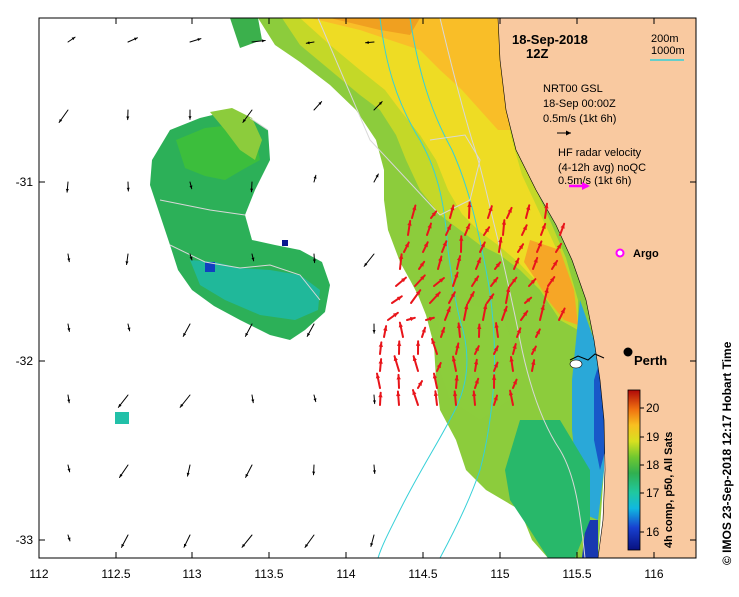 Image resolution: width=739 pixels, height=597 pixels. I want to click on x-tick-label: 115.5, so click(576, 574).